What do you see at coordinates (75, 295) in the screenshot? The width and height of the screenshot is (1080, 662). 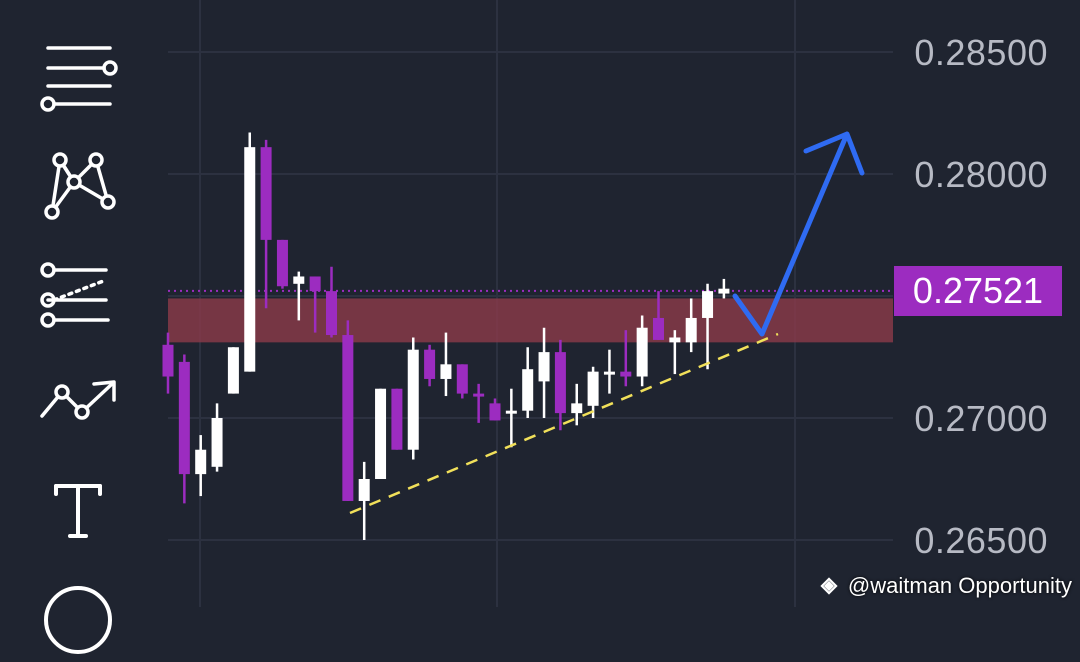 I see `fib-tool-icon` at bounding box center [75, 295].